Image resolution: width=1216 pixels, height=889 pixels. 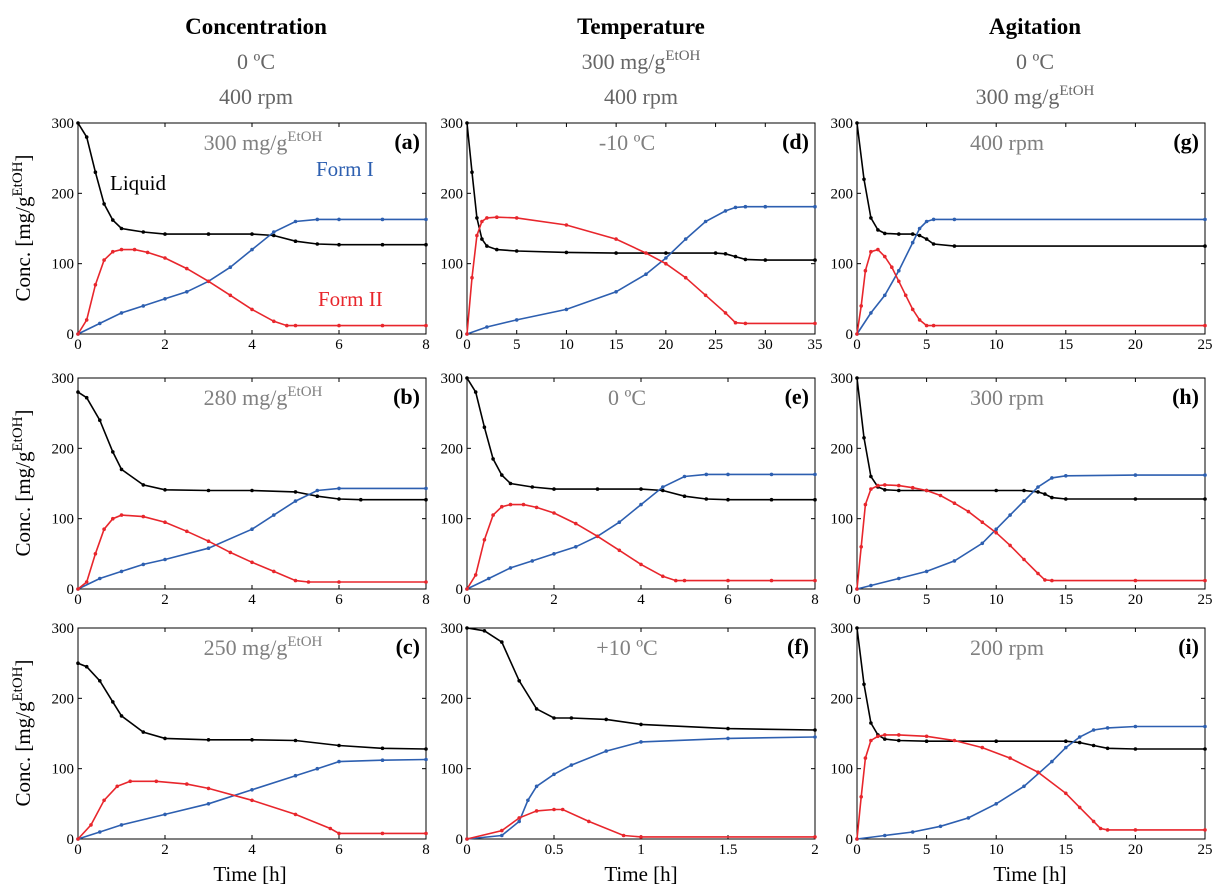 I want to click on y-axis-label-row-1: Conc. [mg/gEtOH], so click(x=22, y=228).